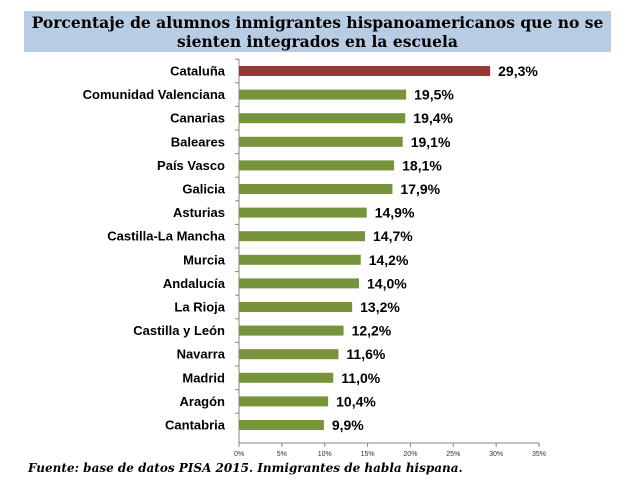 The width and height of the screenshot is (640, 491). Describe the element at coordinates (539, 454) in the screenshot. I see `x-tick-label: 35%` at that location.